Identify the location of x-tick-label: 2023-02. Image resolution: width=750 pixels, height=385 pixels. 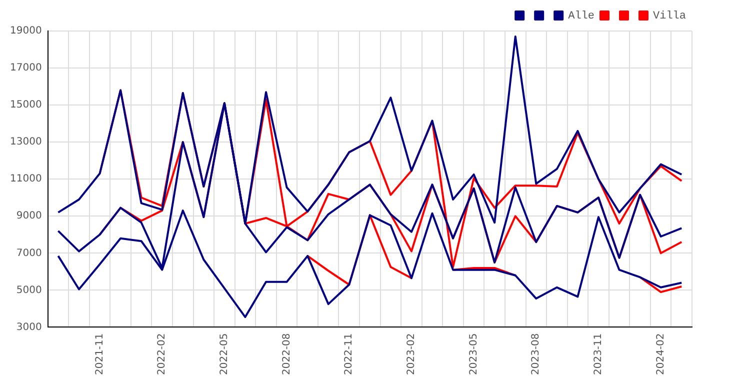
(412, 354).